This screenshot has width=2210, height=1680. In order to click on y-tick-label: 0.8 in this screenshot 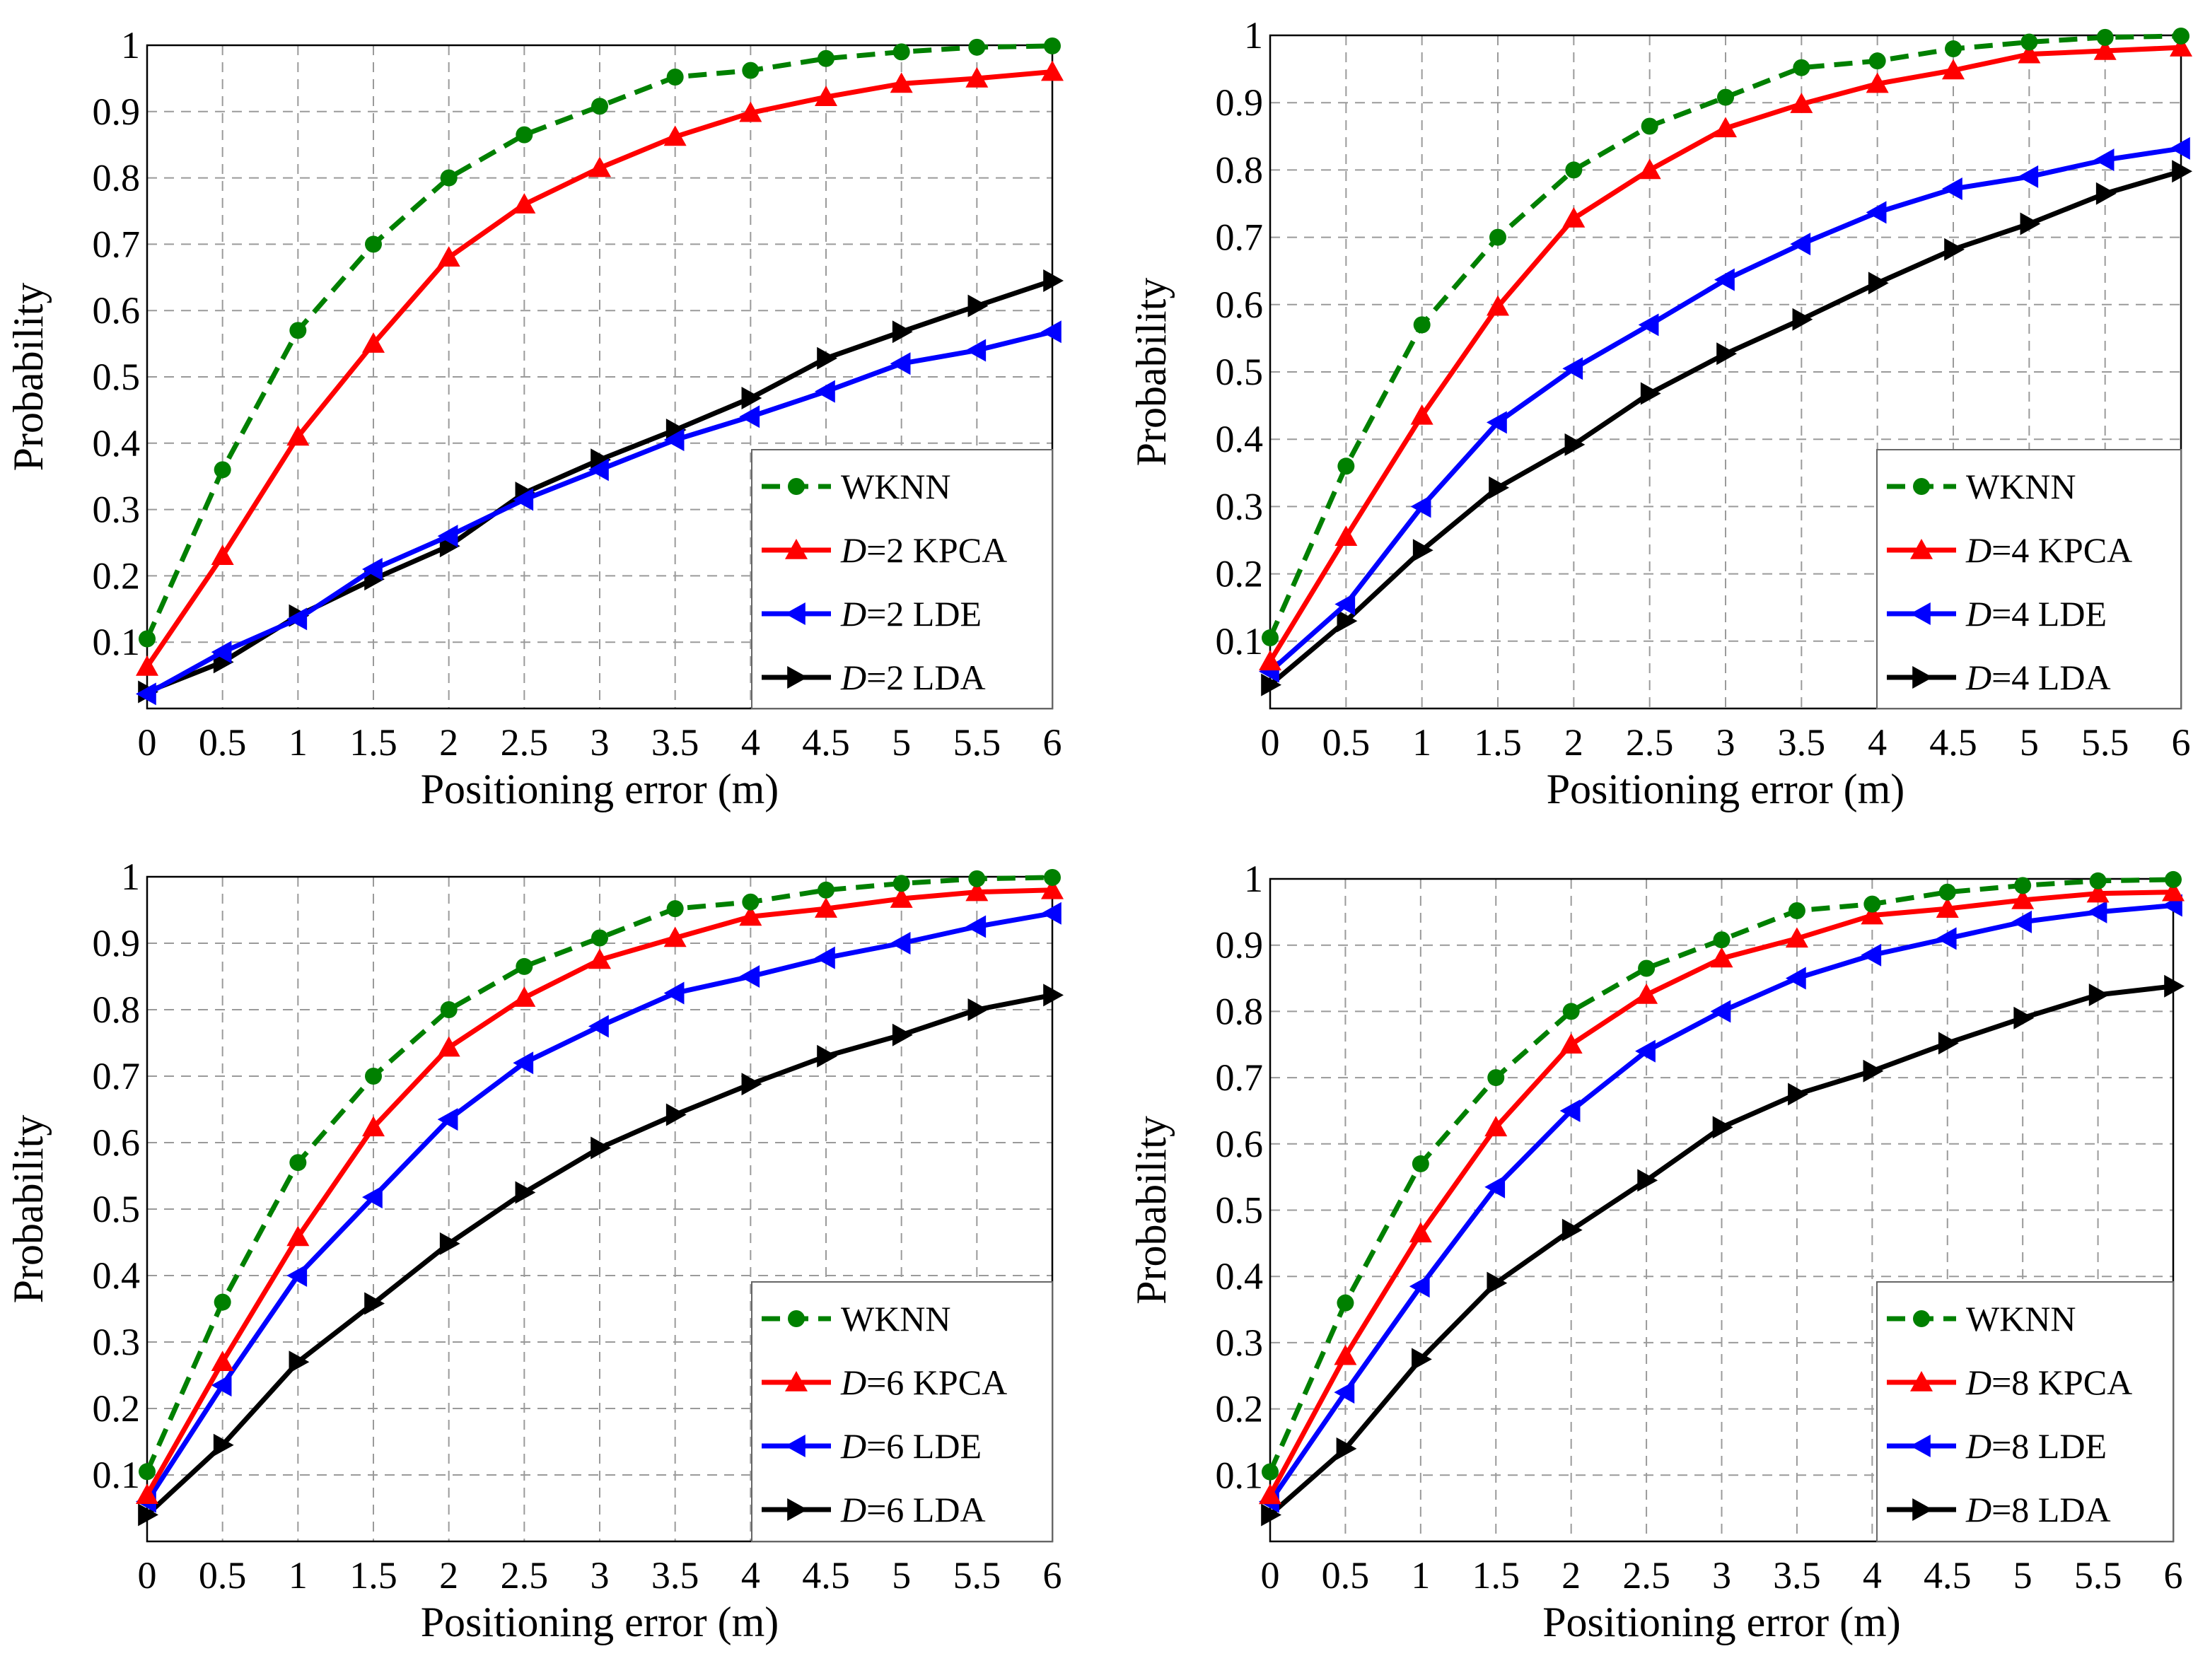, I will do `click(117, 1010)`.